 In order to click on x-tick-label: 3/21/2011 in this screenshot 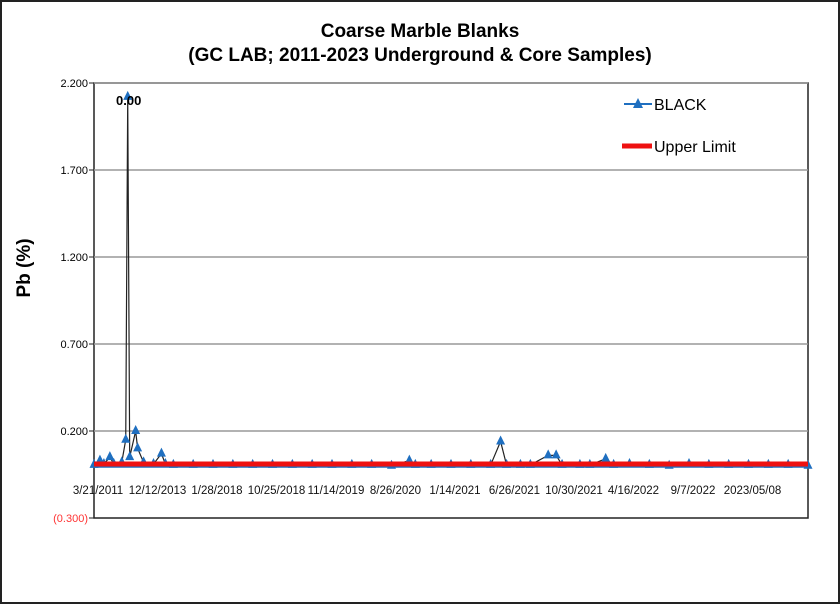, I will do `click(98, 491)`.